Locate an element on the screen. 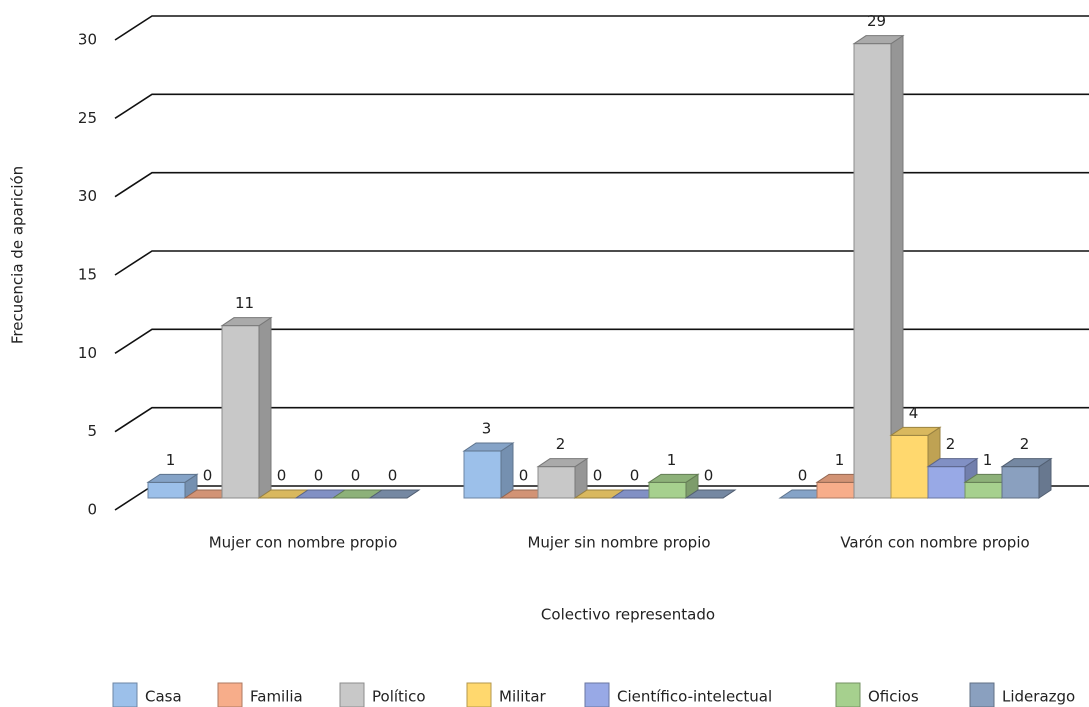 The width and height of the screenshot is (1089, 707). legend-label: Casa is located at coordinates (163, 697).